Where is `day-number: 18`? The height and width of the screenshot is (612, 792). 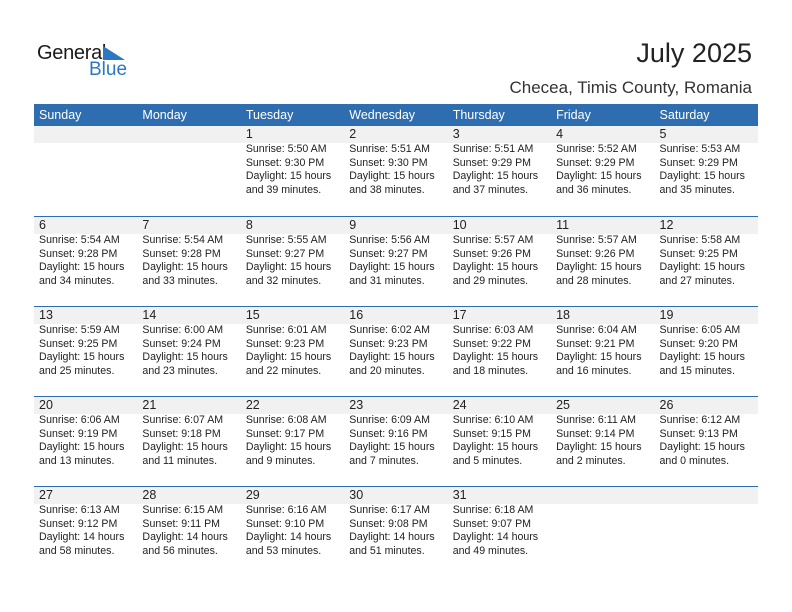 day-number: 18 is located at coordinates (563, 315).